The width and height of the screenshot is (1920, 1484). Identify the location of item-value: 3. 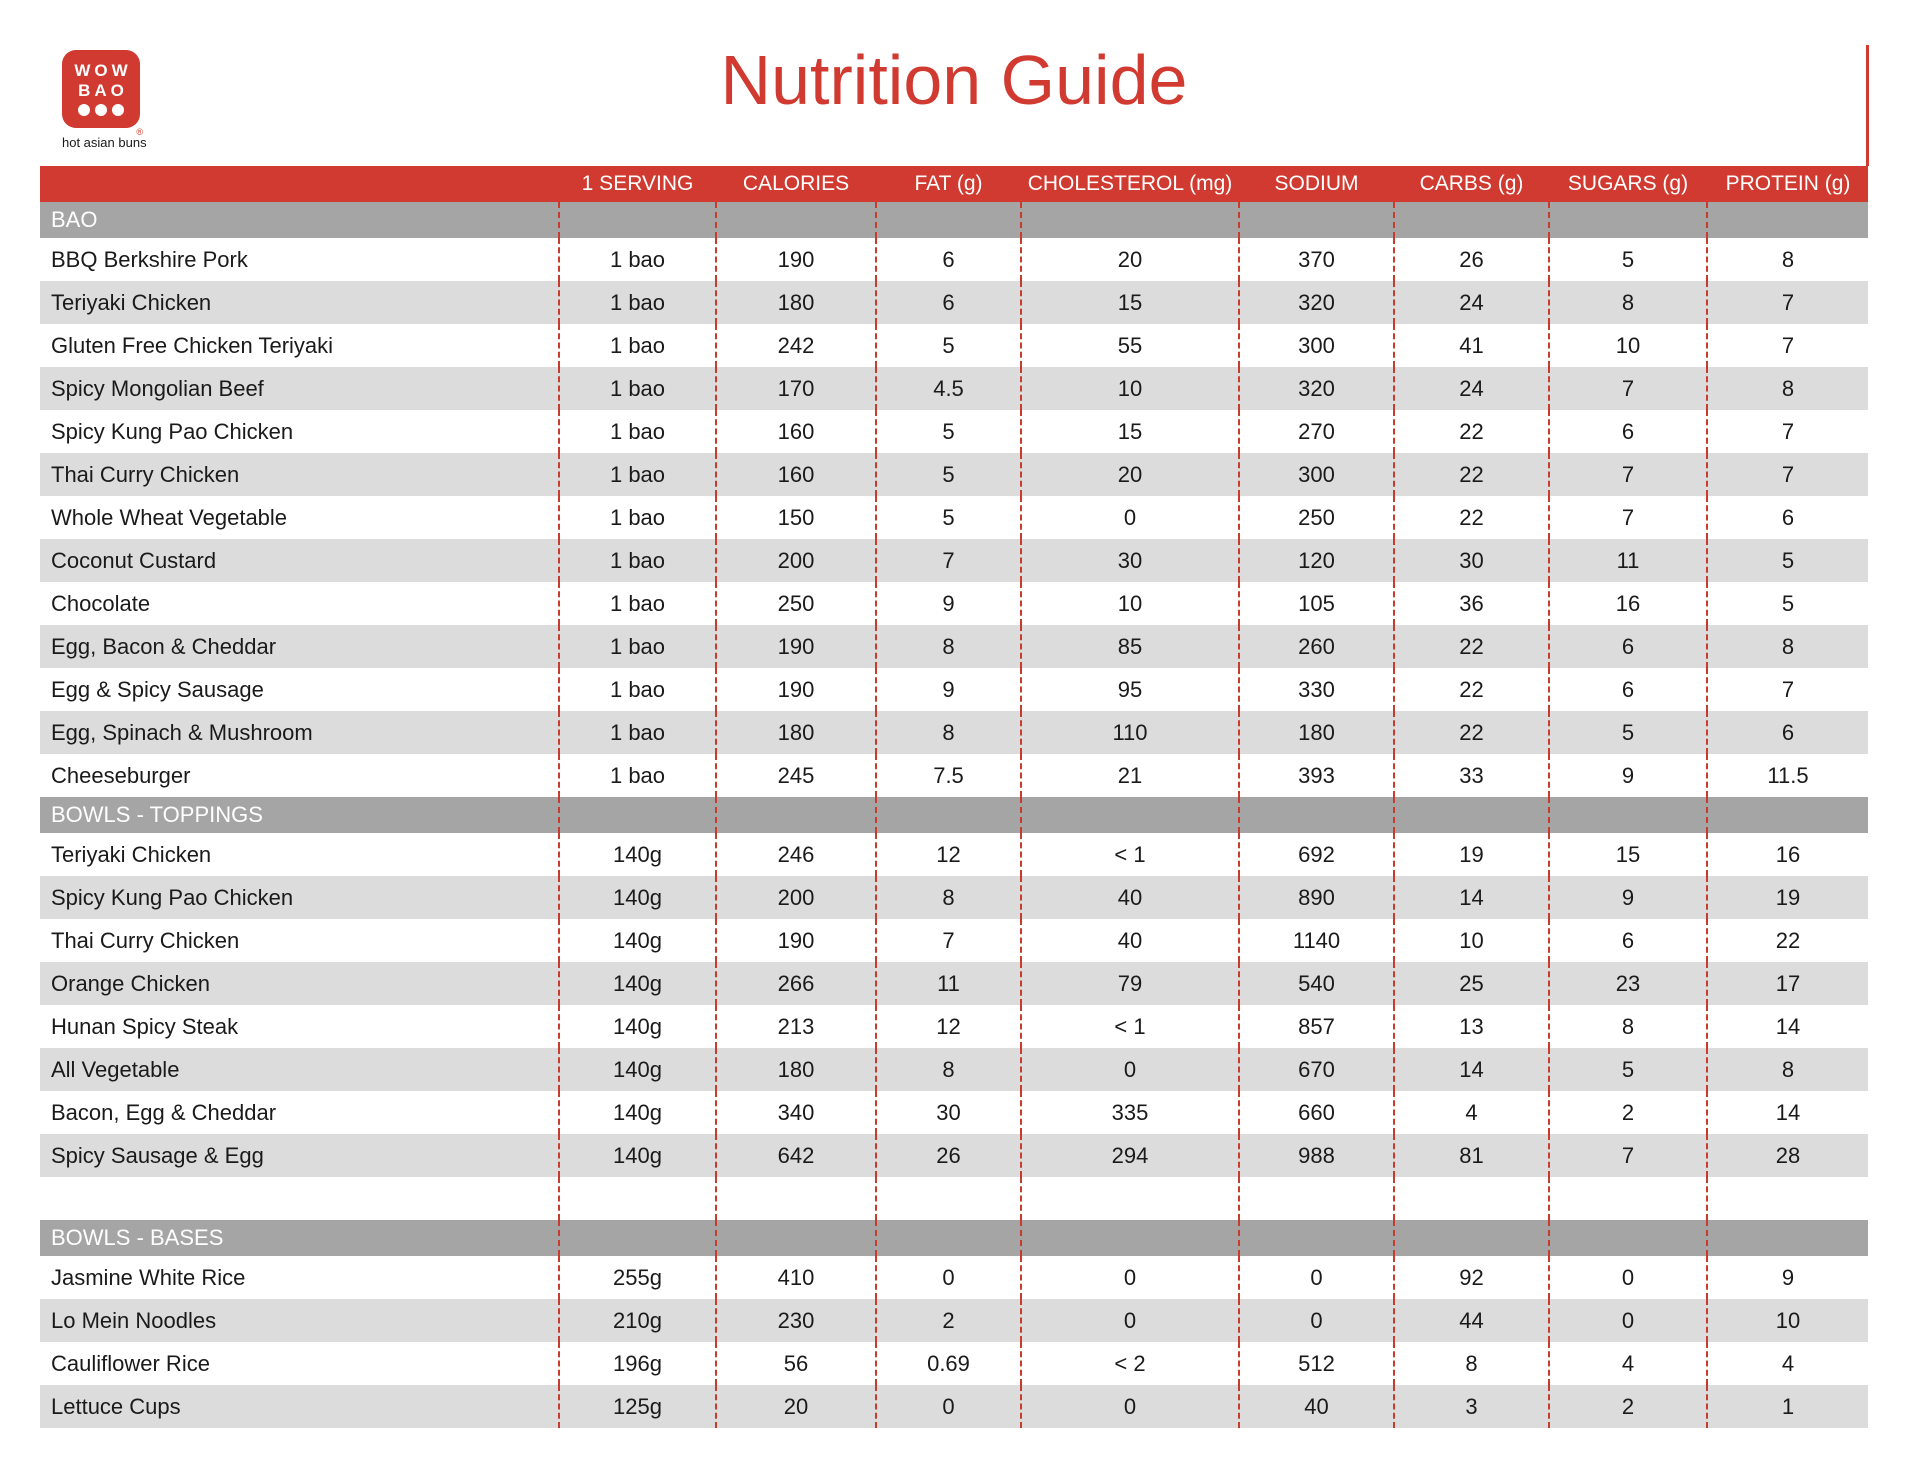
(1472, 1406).